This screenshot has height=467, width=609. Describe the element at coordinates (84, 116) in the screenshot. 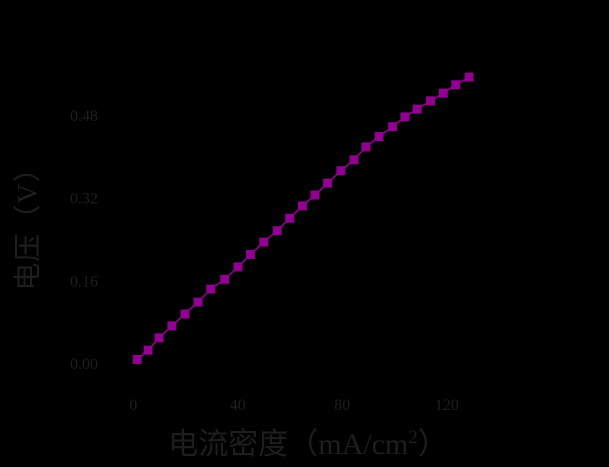

I see `y-tick-label: 0.48` at that location.